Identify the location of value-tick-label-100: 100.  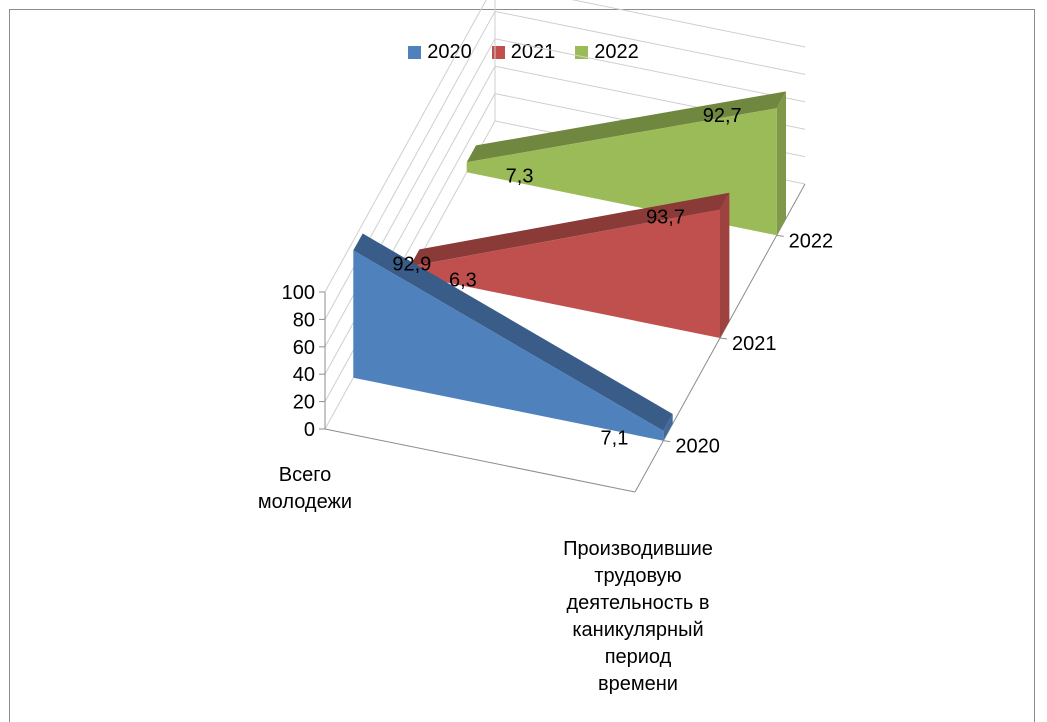
(298, 293).